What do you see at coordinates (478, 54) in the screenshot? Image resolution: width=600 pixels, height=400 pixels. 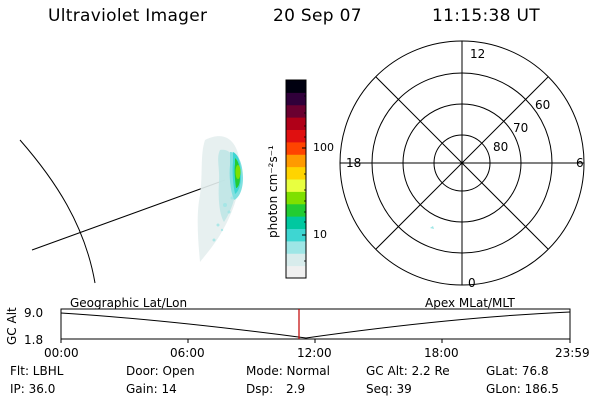 I see `mlt-label-12: 12` at bounding box center [478, 54].